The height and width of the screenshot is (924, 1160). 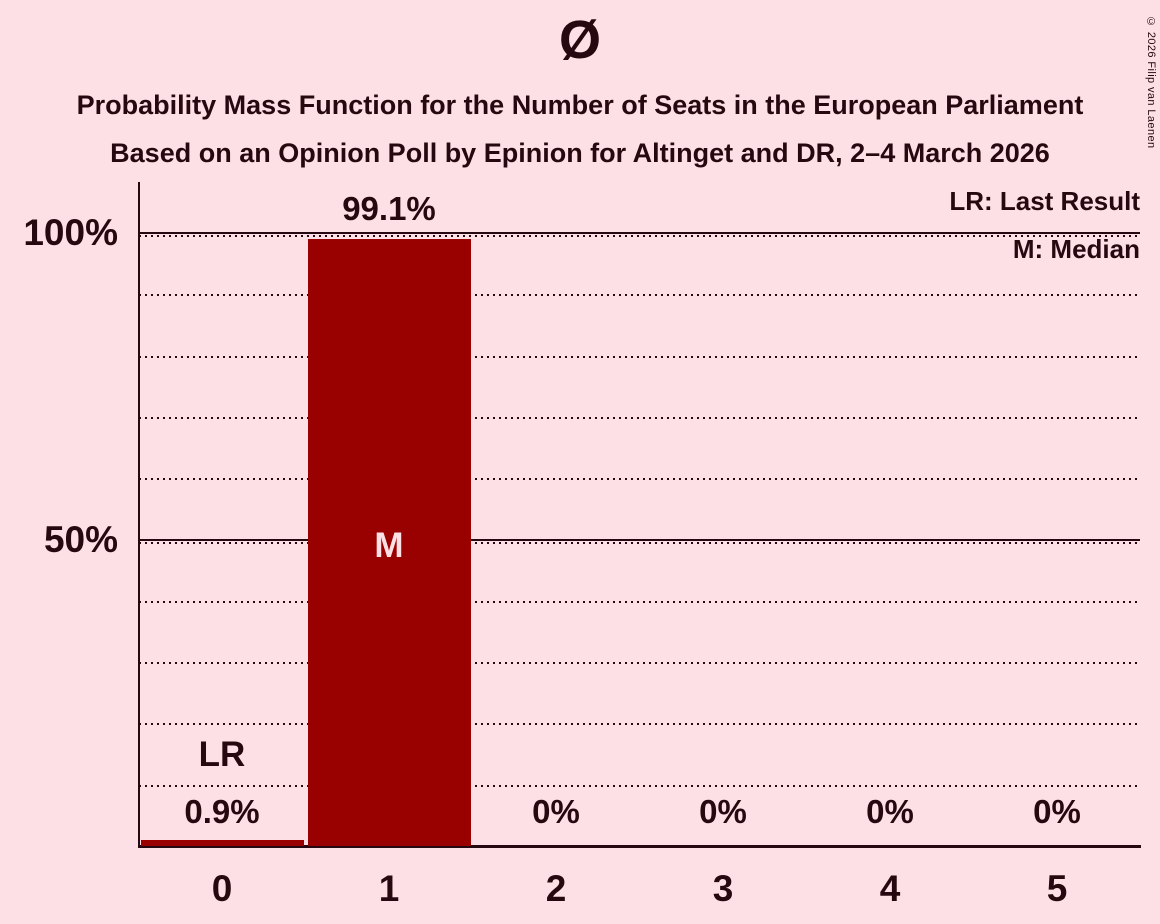 What do you see at coordinates (1151, 82) in the screenshot?
I see `copyright-note: © 2026 Filip van Laenen` at bounding box center [1151, 82].